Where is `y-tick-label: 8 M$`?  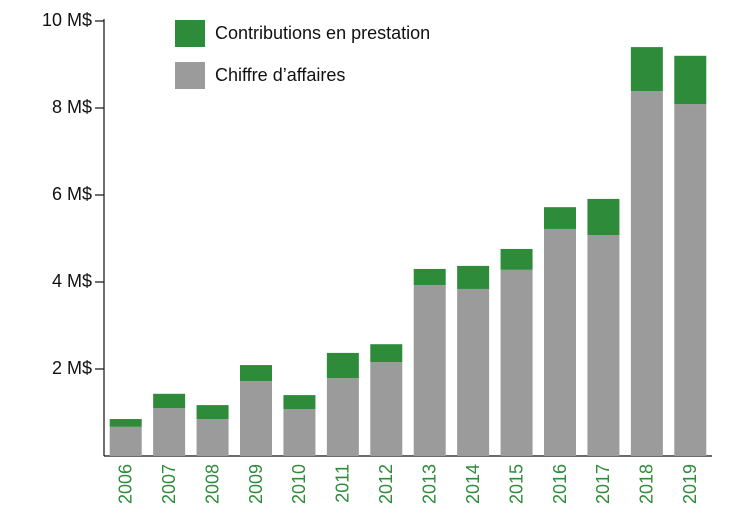
y-tick-label: 8 M$ is located at coordinates (72, 107).